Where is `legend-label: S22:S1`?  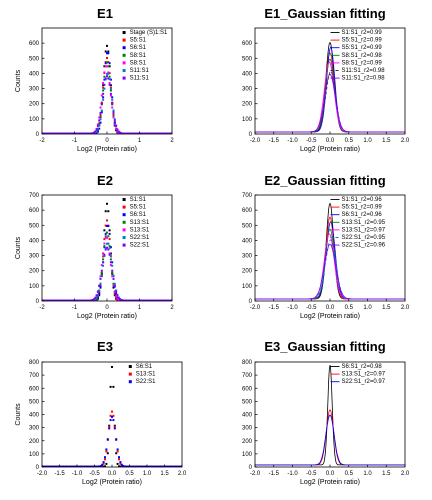
legend-label: S22:S1 is located at coordinates (140, 246).